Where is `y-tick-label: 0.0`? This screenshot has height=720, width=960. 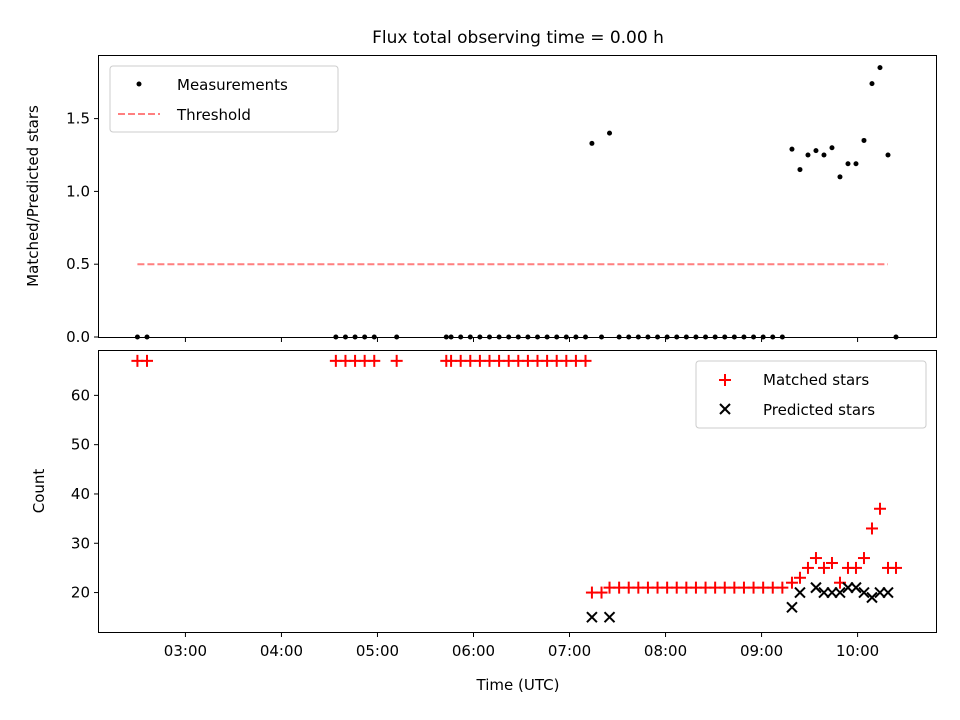 y-tick-label: 0.0 is located at coordinates (78, 337).